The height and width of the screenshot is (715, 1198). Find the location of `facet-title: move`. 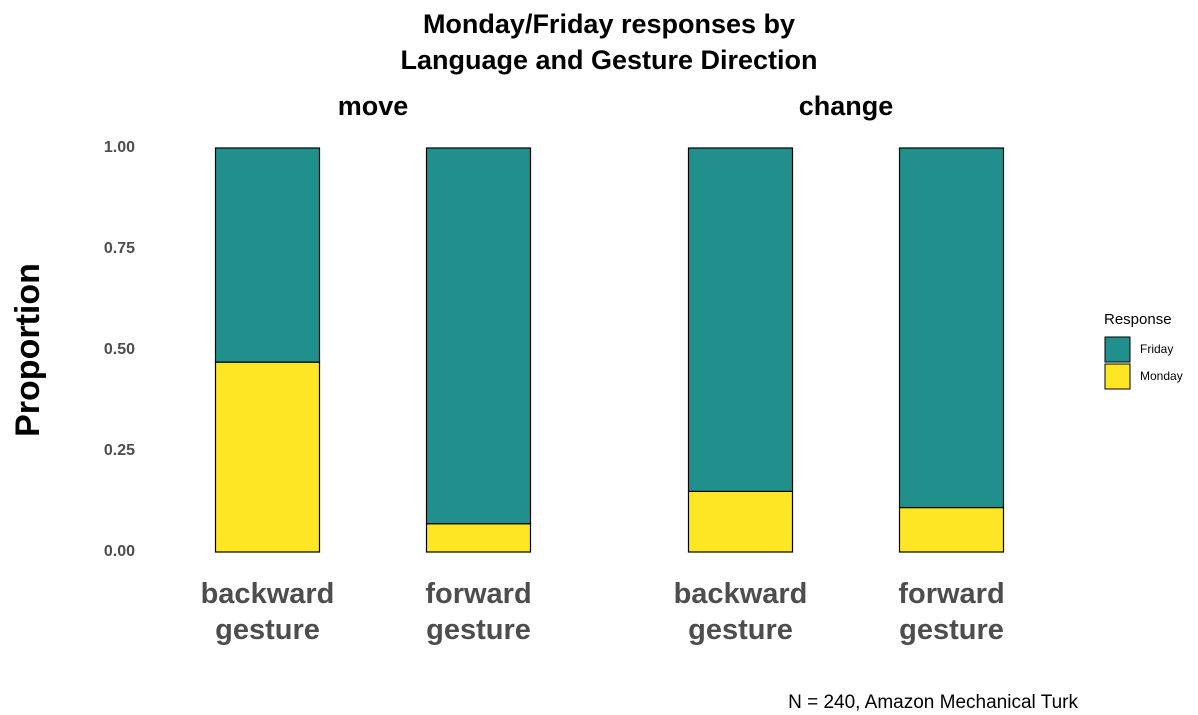

facet-title: move is located at coordinates (373, 106).